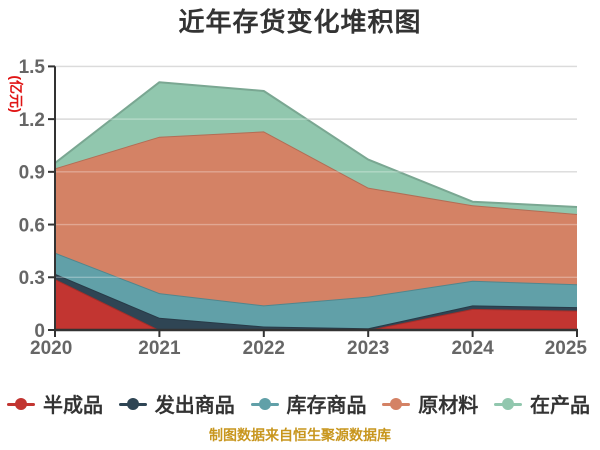 The height and width of the screenshot is (450, 600). What do you see at coordinates (39, 331) in the screenshot?
I see `y-tick-label: 0` at bounding box center [39, 331].